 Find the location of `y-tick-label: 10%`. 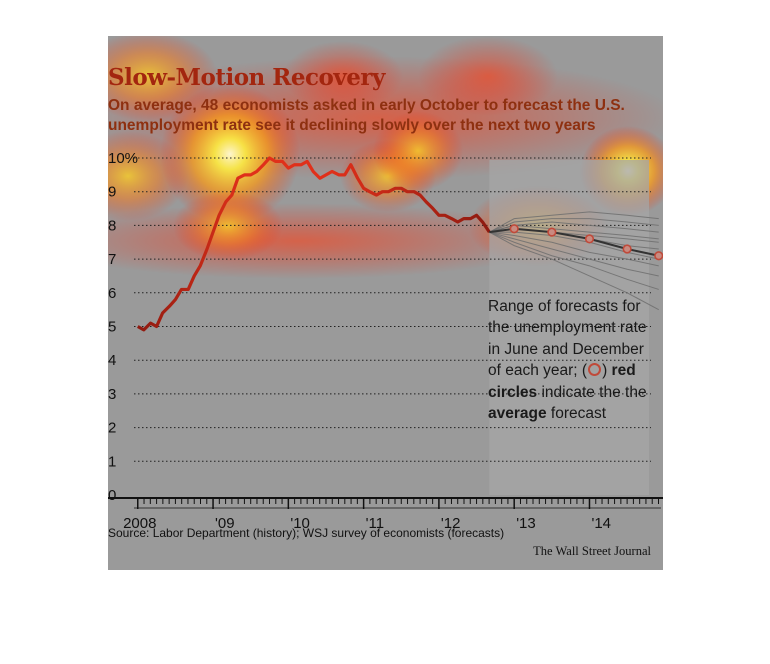

y-tick-label: 10% is located at coordinates (123, 158).